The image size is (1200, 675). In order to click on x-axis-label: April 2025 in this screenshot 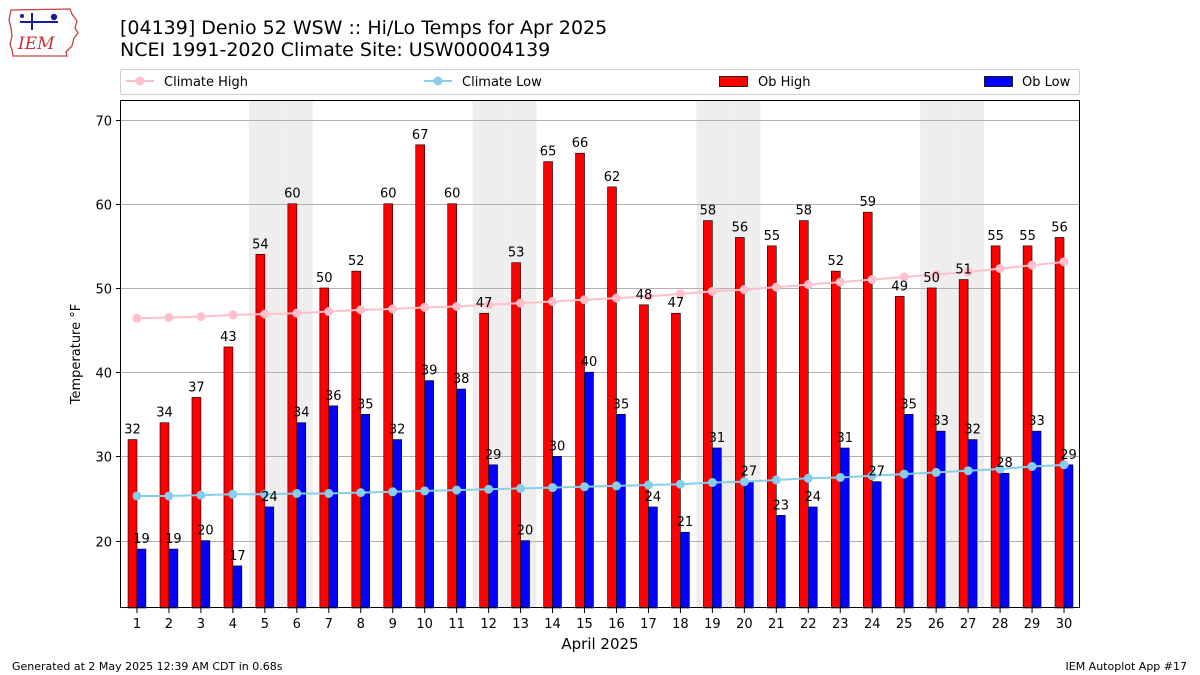, I will do `click(599, 644)`.